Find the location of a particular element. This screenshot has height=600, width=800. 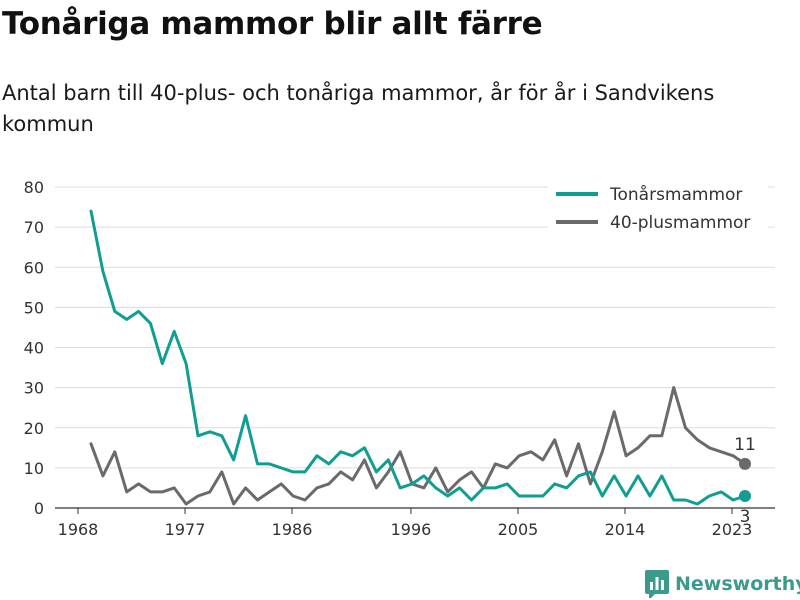

x-tick-label: 1986 is located at coordinates (292, 529).